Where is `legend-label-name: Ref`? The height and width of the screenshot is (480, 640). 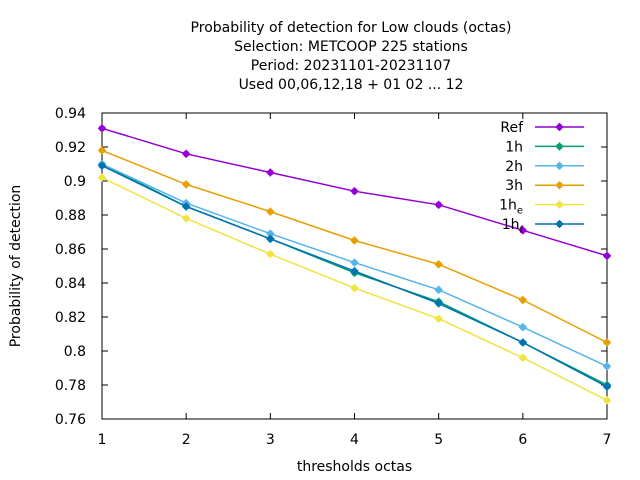
legend-label-name: Ref is located at coordinates (512, 128).